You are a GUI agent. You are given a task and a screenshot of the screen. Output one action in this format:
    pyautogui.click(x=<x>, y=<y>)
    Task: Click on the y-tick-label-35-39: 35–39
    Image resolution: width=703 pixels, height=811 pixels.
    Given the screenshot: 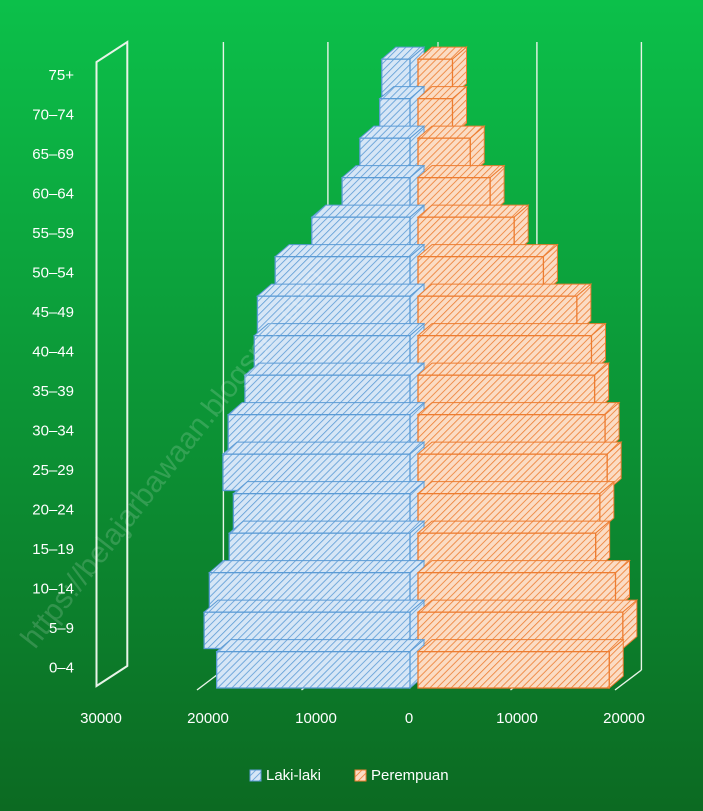 What is the action you would take?
    pyautogui.click(x=53, y=391)
    